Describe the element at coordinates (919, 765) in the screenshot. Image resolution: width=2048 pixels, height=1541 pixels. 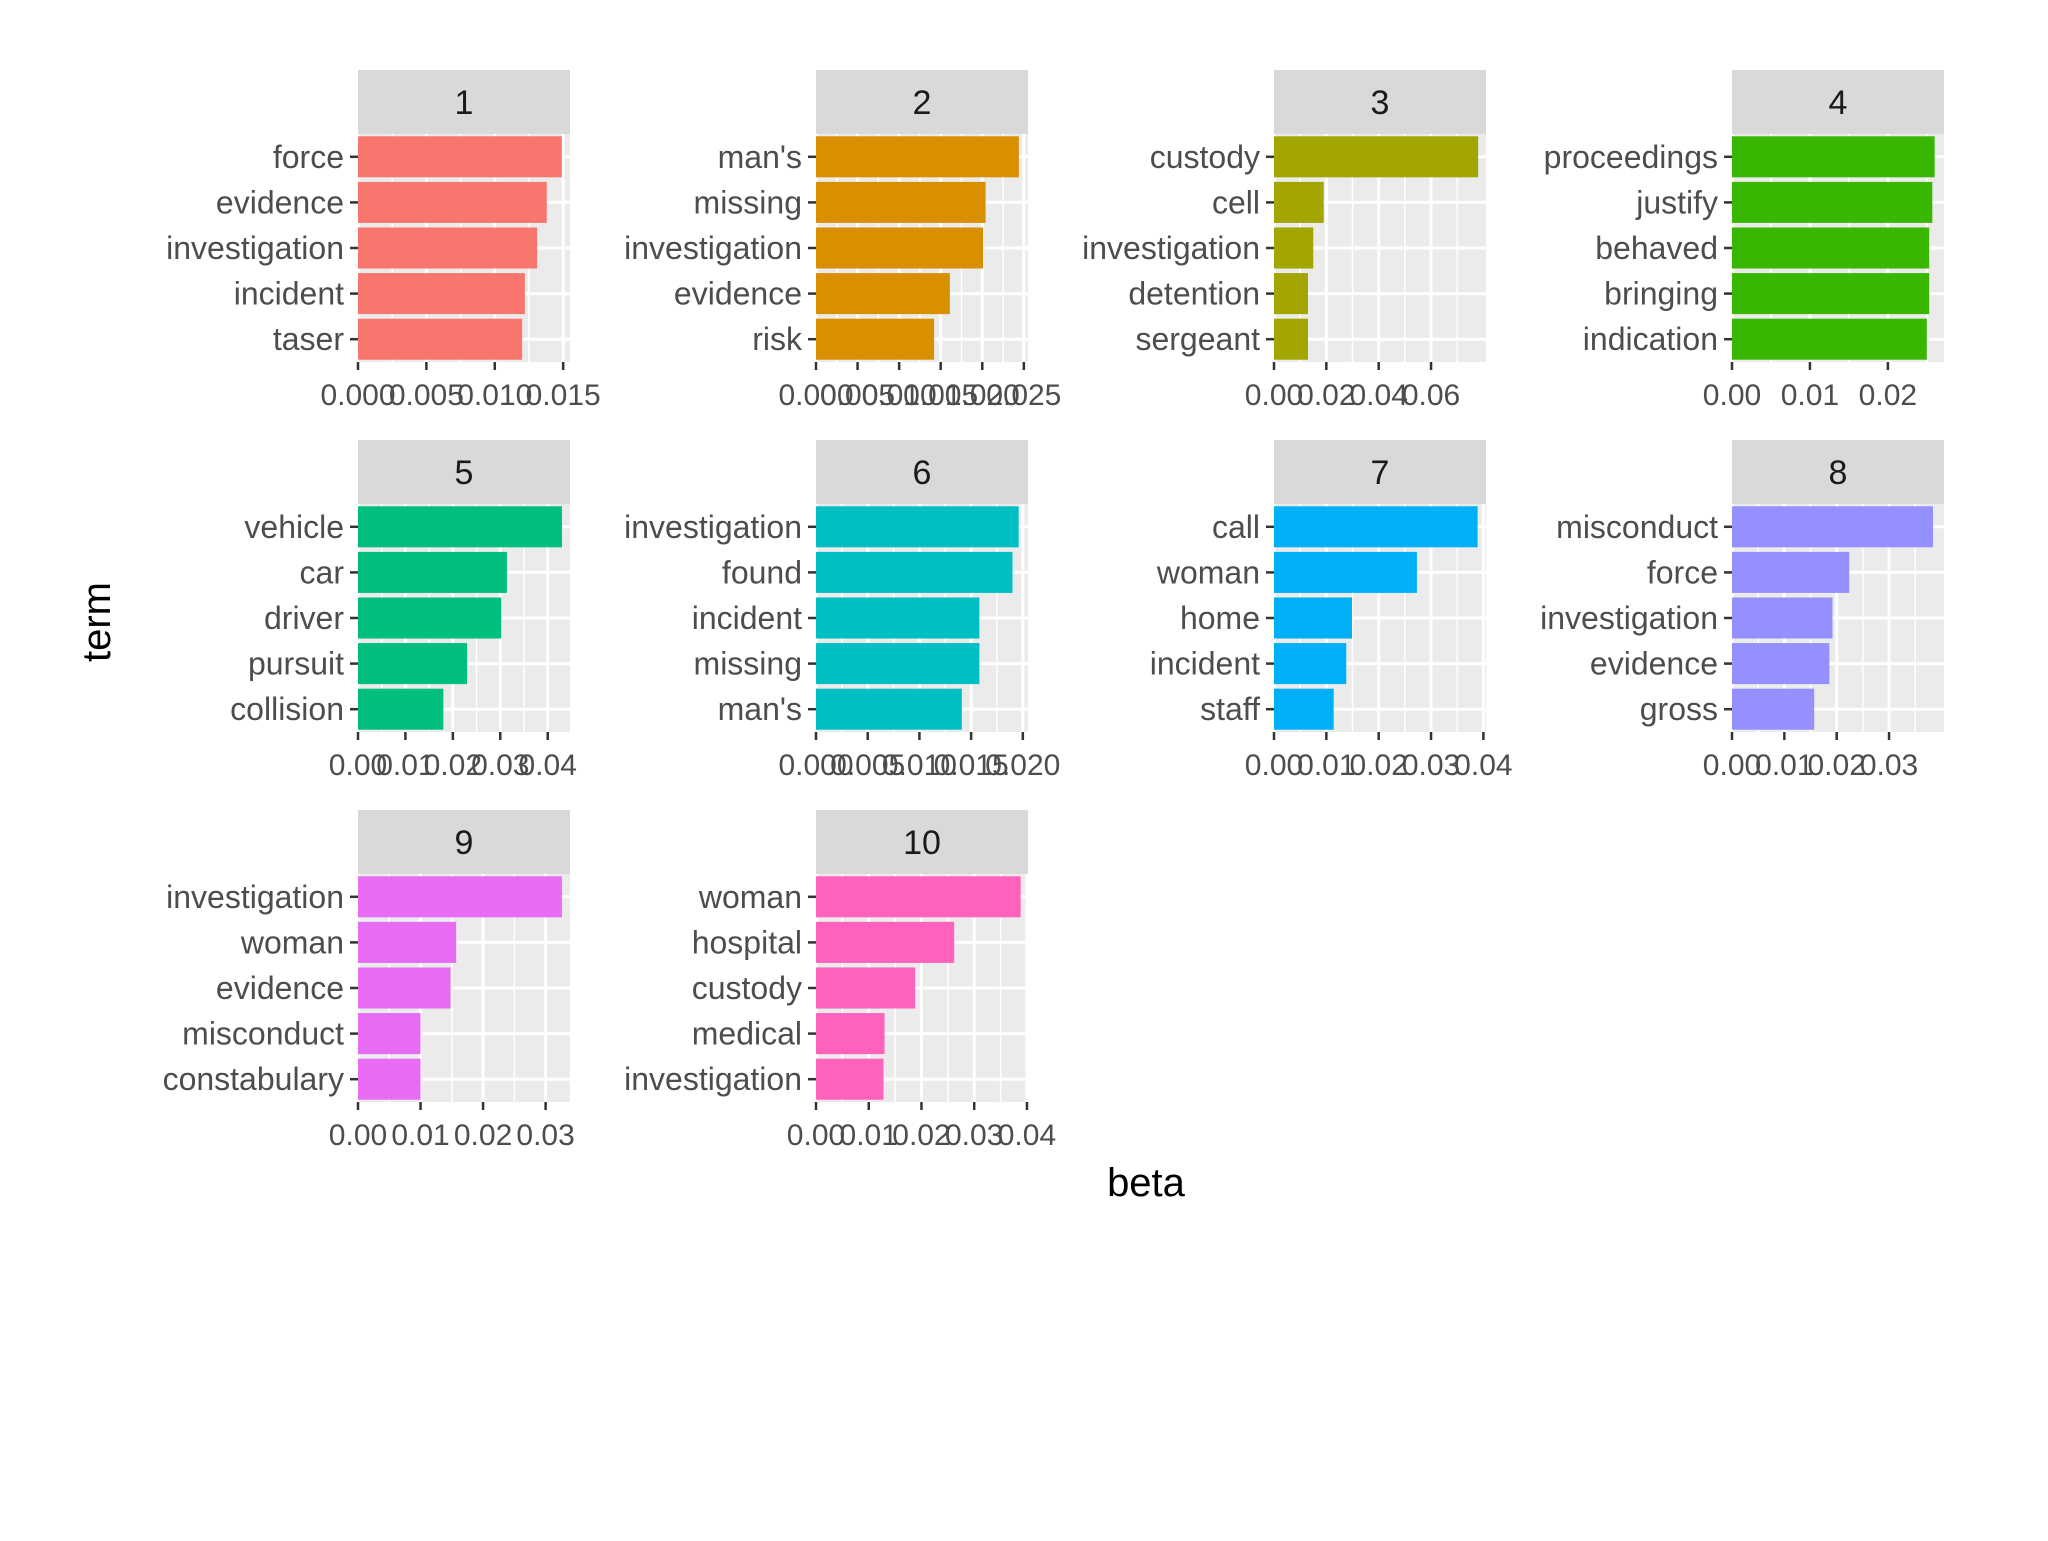
I see `x-tick-label: 0.010` at that location.